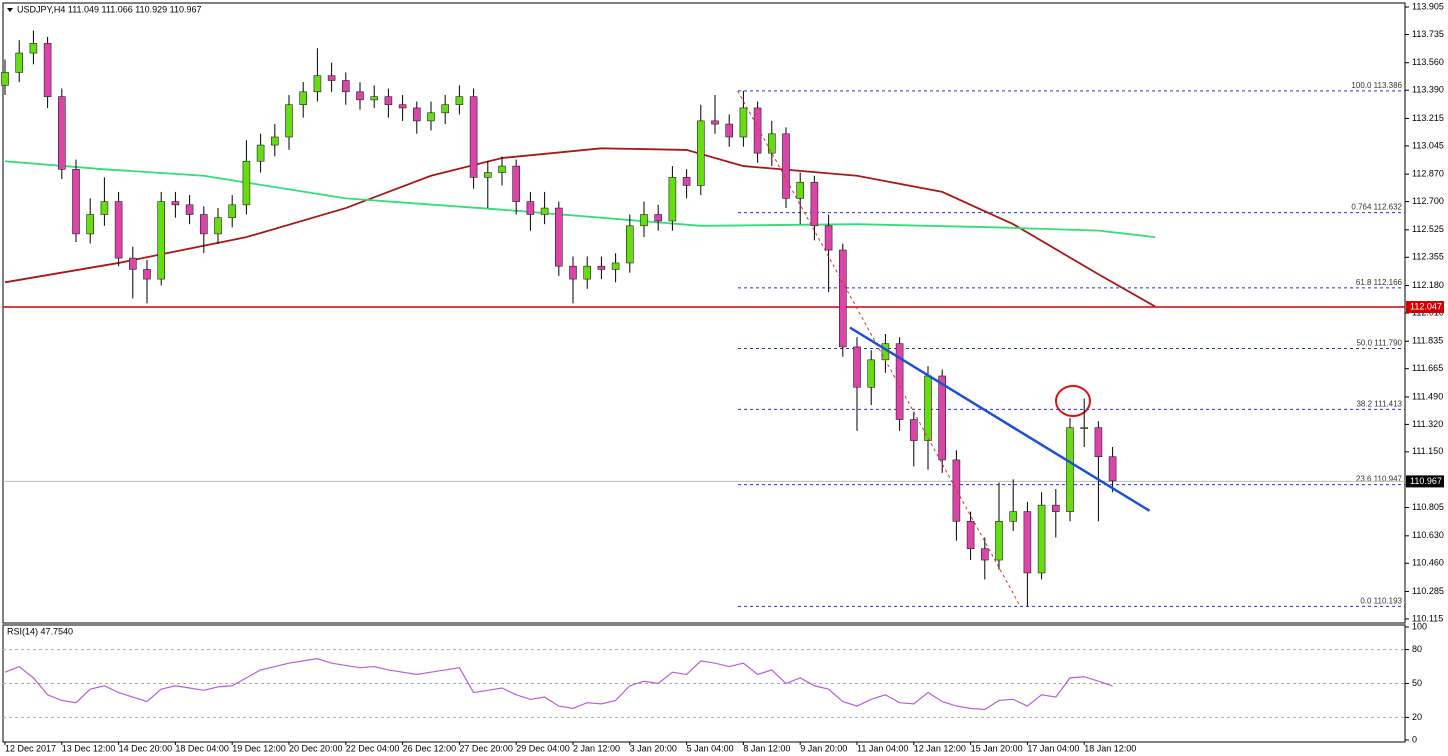 The width and height of the screenshot is (1448, 756). What do you see at coordinates (580, 199) in the screenshot?
I see `moving-average` at bounding box center [580, 199].